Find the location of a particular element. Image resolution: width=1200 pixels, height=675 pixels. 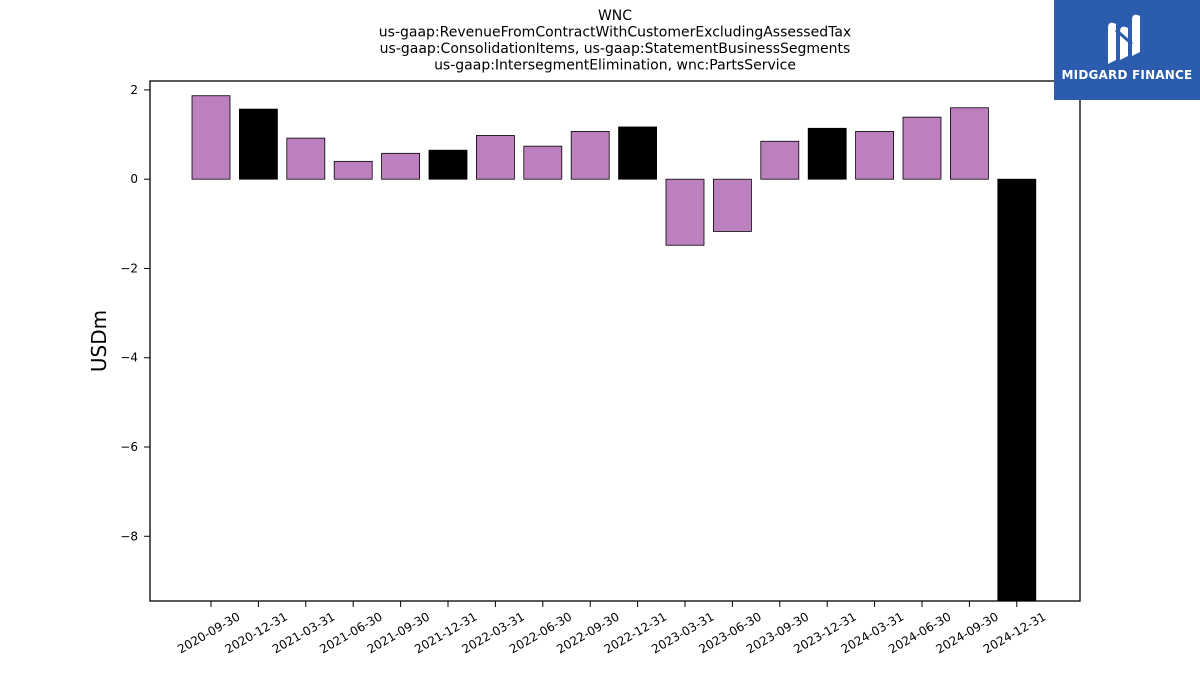

y-tick-label: −4 is located at coordinates (129, 358).